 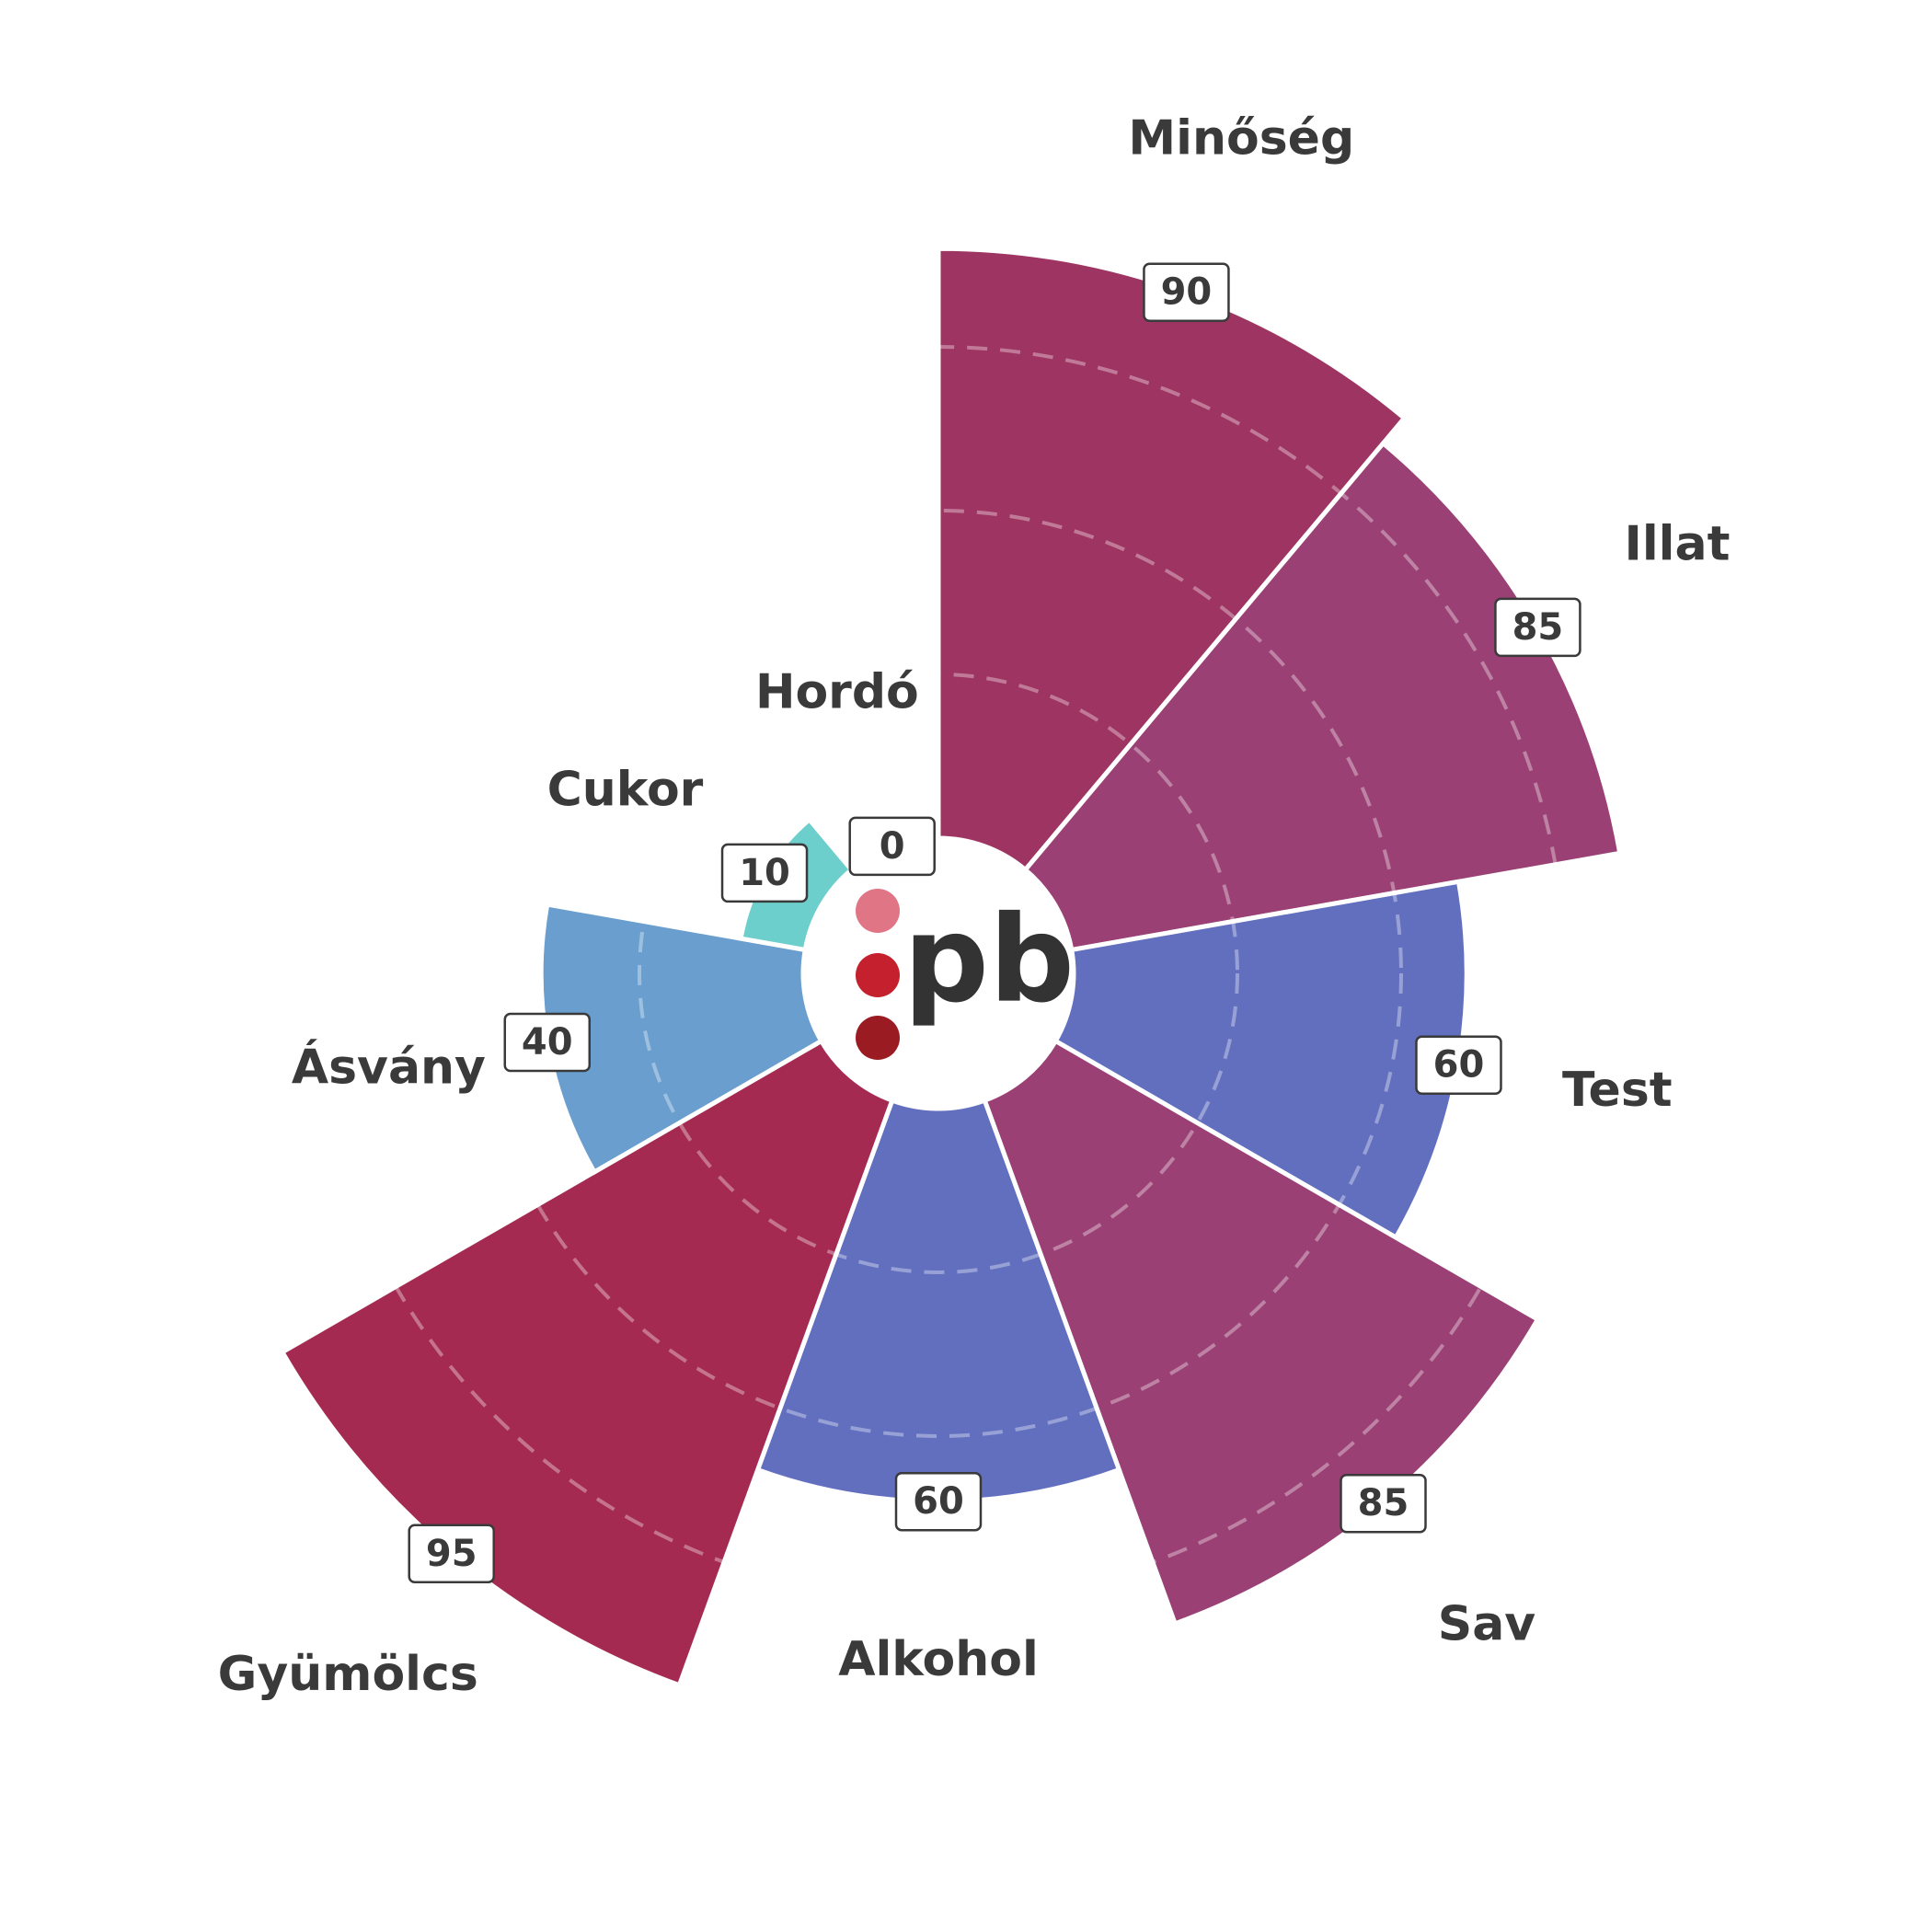 I want to click on category-label: Sav, so click(x=1487, y=1623).